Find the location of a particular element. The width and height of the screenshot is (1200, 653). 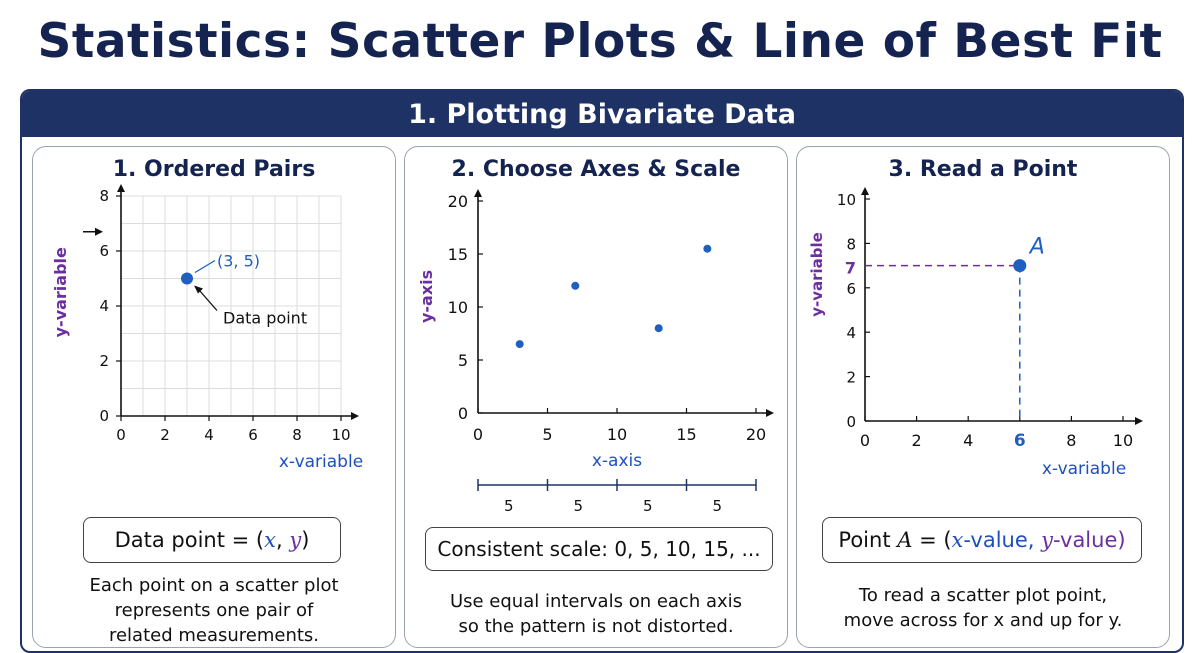

formula-box: Point A = (x-value, y-value) is located at coordinates (982, 540).